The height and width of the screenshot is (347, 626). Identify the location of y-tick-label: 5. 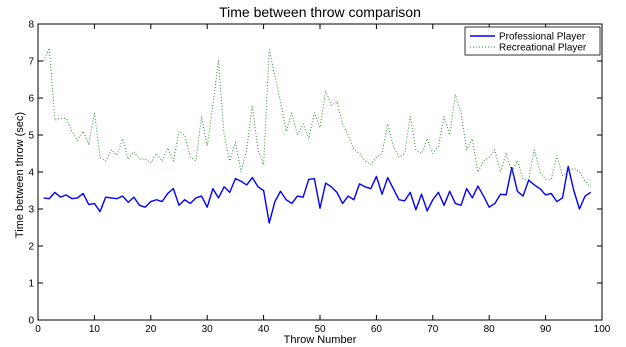
(31, 136).